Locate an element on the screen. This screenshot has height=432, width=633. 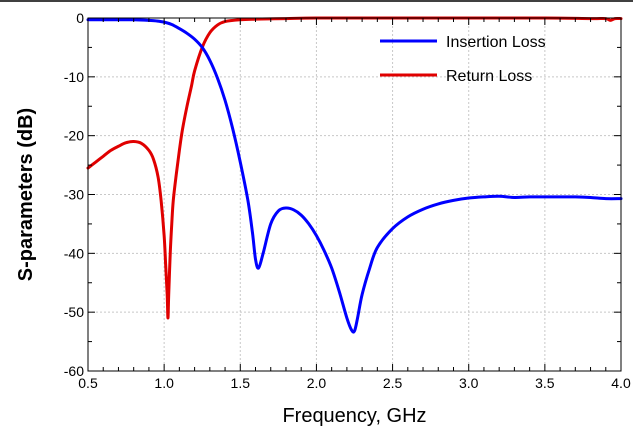
x-tick-label: 3.0 is located at coordinates (469, 383).